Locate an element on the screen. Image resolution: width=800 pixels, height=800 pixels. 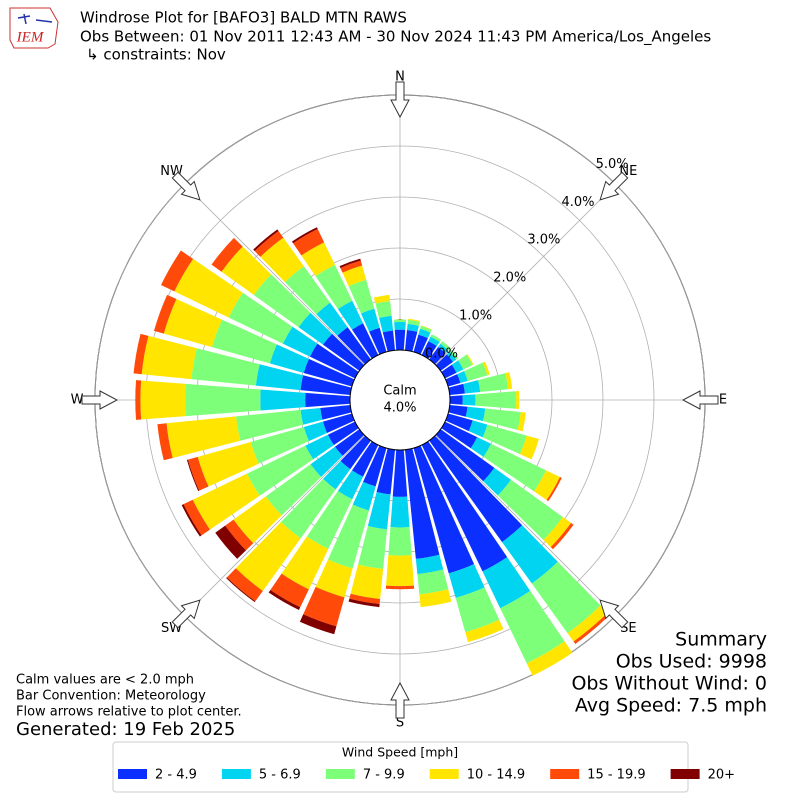
title-line: ↳ constraints: Nov is located at coordinates (156, 55).